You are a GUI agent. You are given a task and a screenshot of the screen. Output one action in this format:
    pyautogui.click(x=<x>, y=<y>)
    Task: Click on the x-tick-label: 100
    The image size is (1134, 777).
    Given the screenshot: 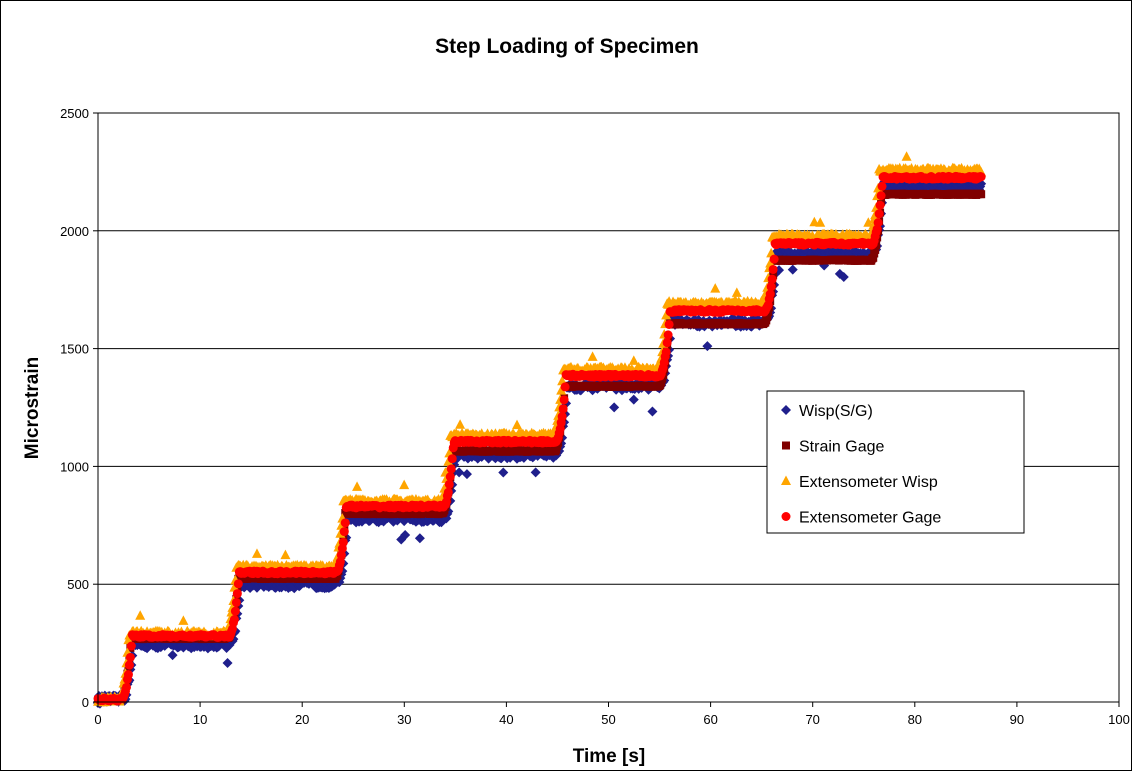 What is the action you would take?
    pyautogui.click(x=1119, y=719)
    